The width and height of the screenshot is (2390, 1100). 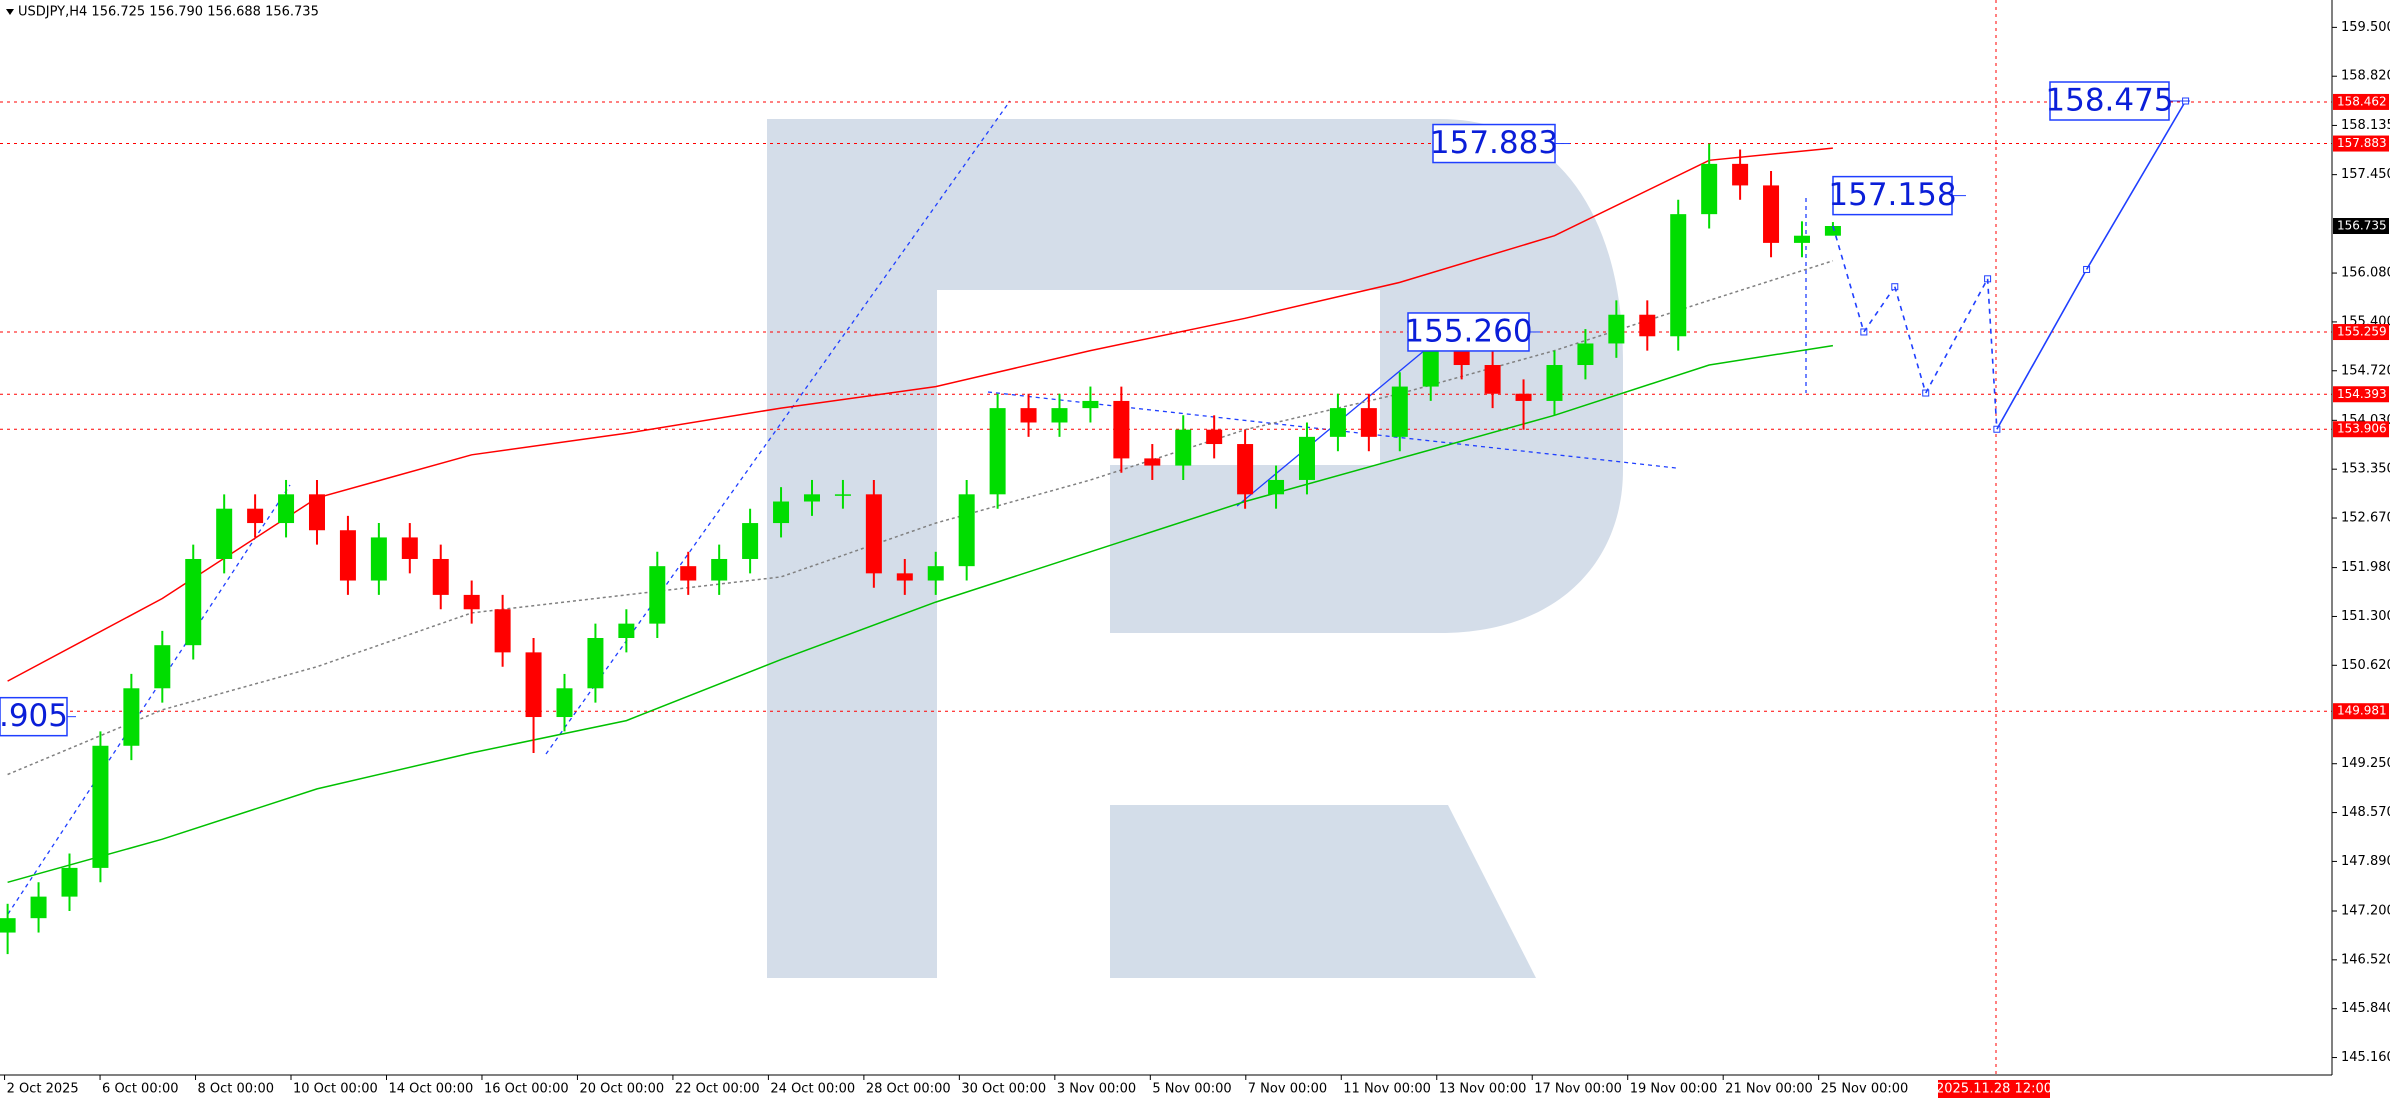 What do you see at coordinates (2365, 861) in the screenshot?
I see `y-tick-label: 147.890` at bounding box center [2365, 861].